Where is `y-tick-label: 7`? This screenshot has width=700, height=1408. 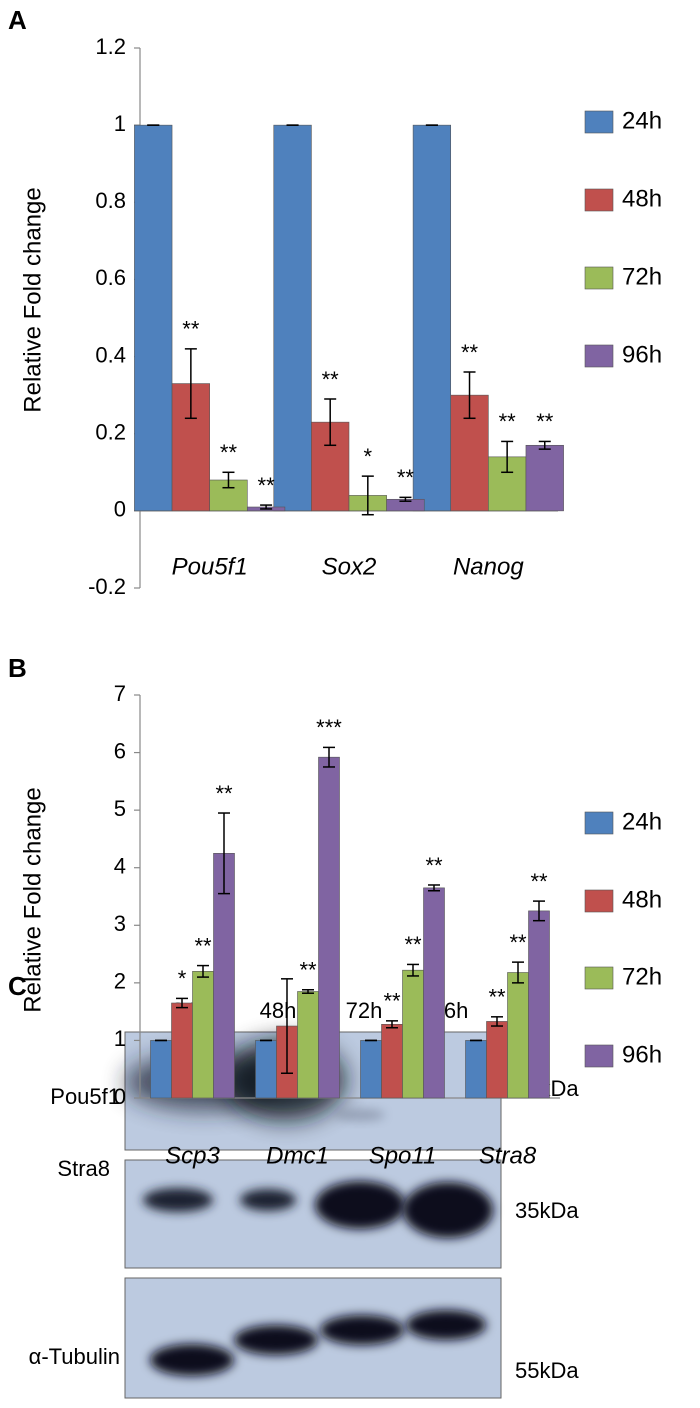
y-tick-label: 7 is located at coordinates (120, 693).